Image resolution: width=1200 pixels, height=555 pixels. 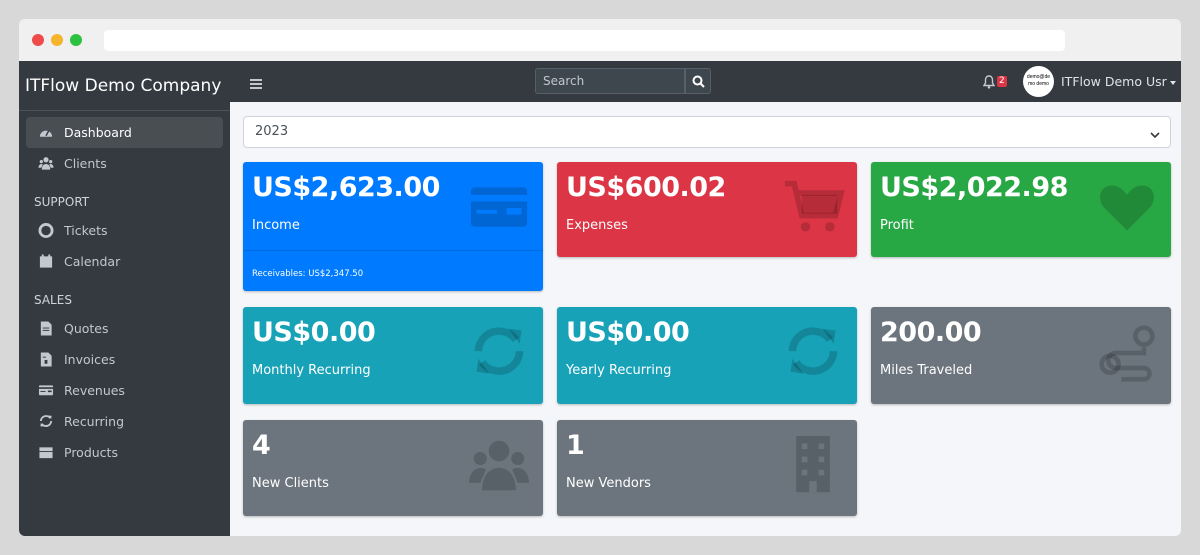 I want to click on stat-card-profit: US$2,022.98 Profit, so click(x=1021, y=209).